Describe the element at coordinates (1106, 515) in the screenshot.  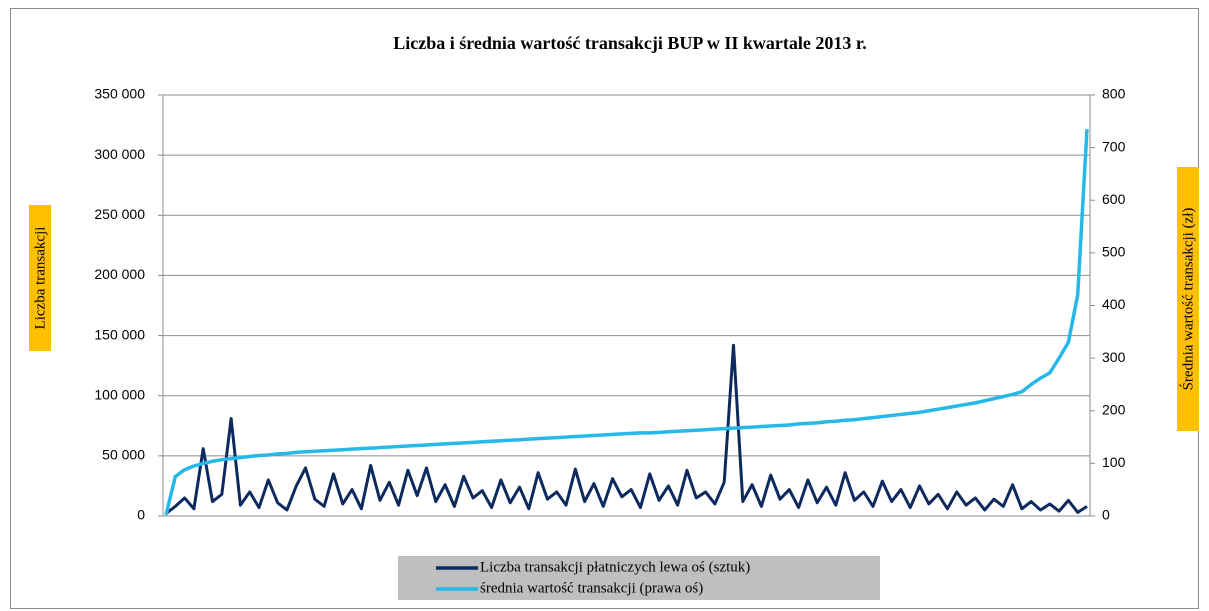
I see `y2-tick-label: 0` at that location.